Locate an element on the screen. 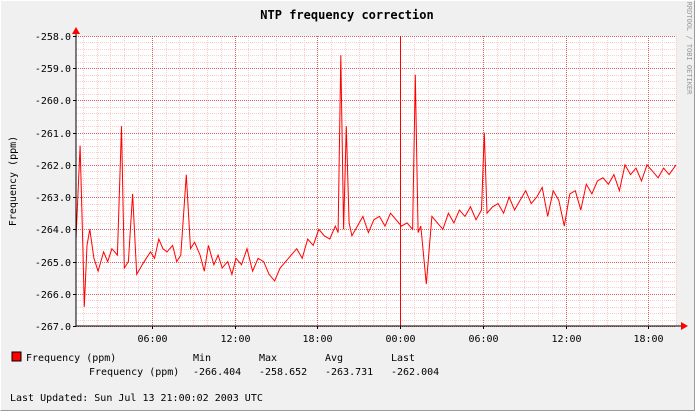  y-tick-label: -266.0 is located at coordinates (53, 295).